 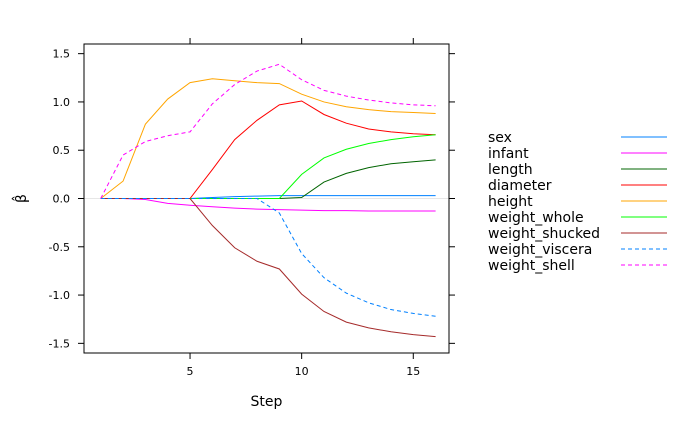 I want to click on legend-label-weight-viscera: weight_viscera, so click(x=540, y=250).